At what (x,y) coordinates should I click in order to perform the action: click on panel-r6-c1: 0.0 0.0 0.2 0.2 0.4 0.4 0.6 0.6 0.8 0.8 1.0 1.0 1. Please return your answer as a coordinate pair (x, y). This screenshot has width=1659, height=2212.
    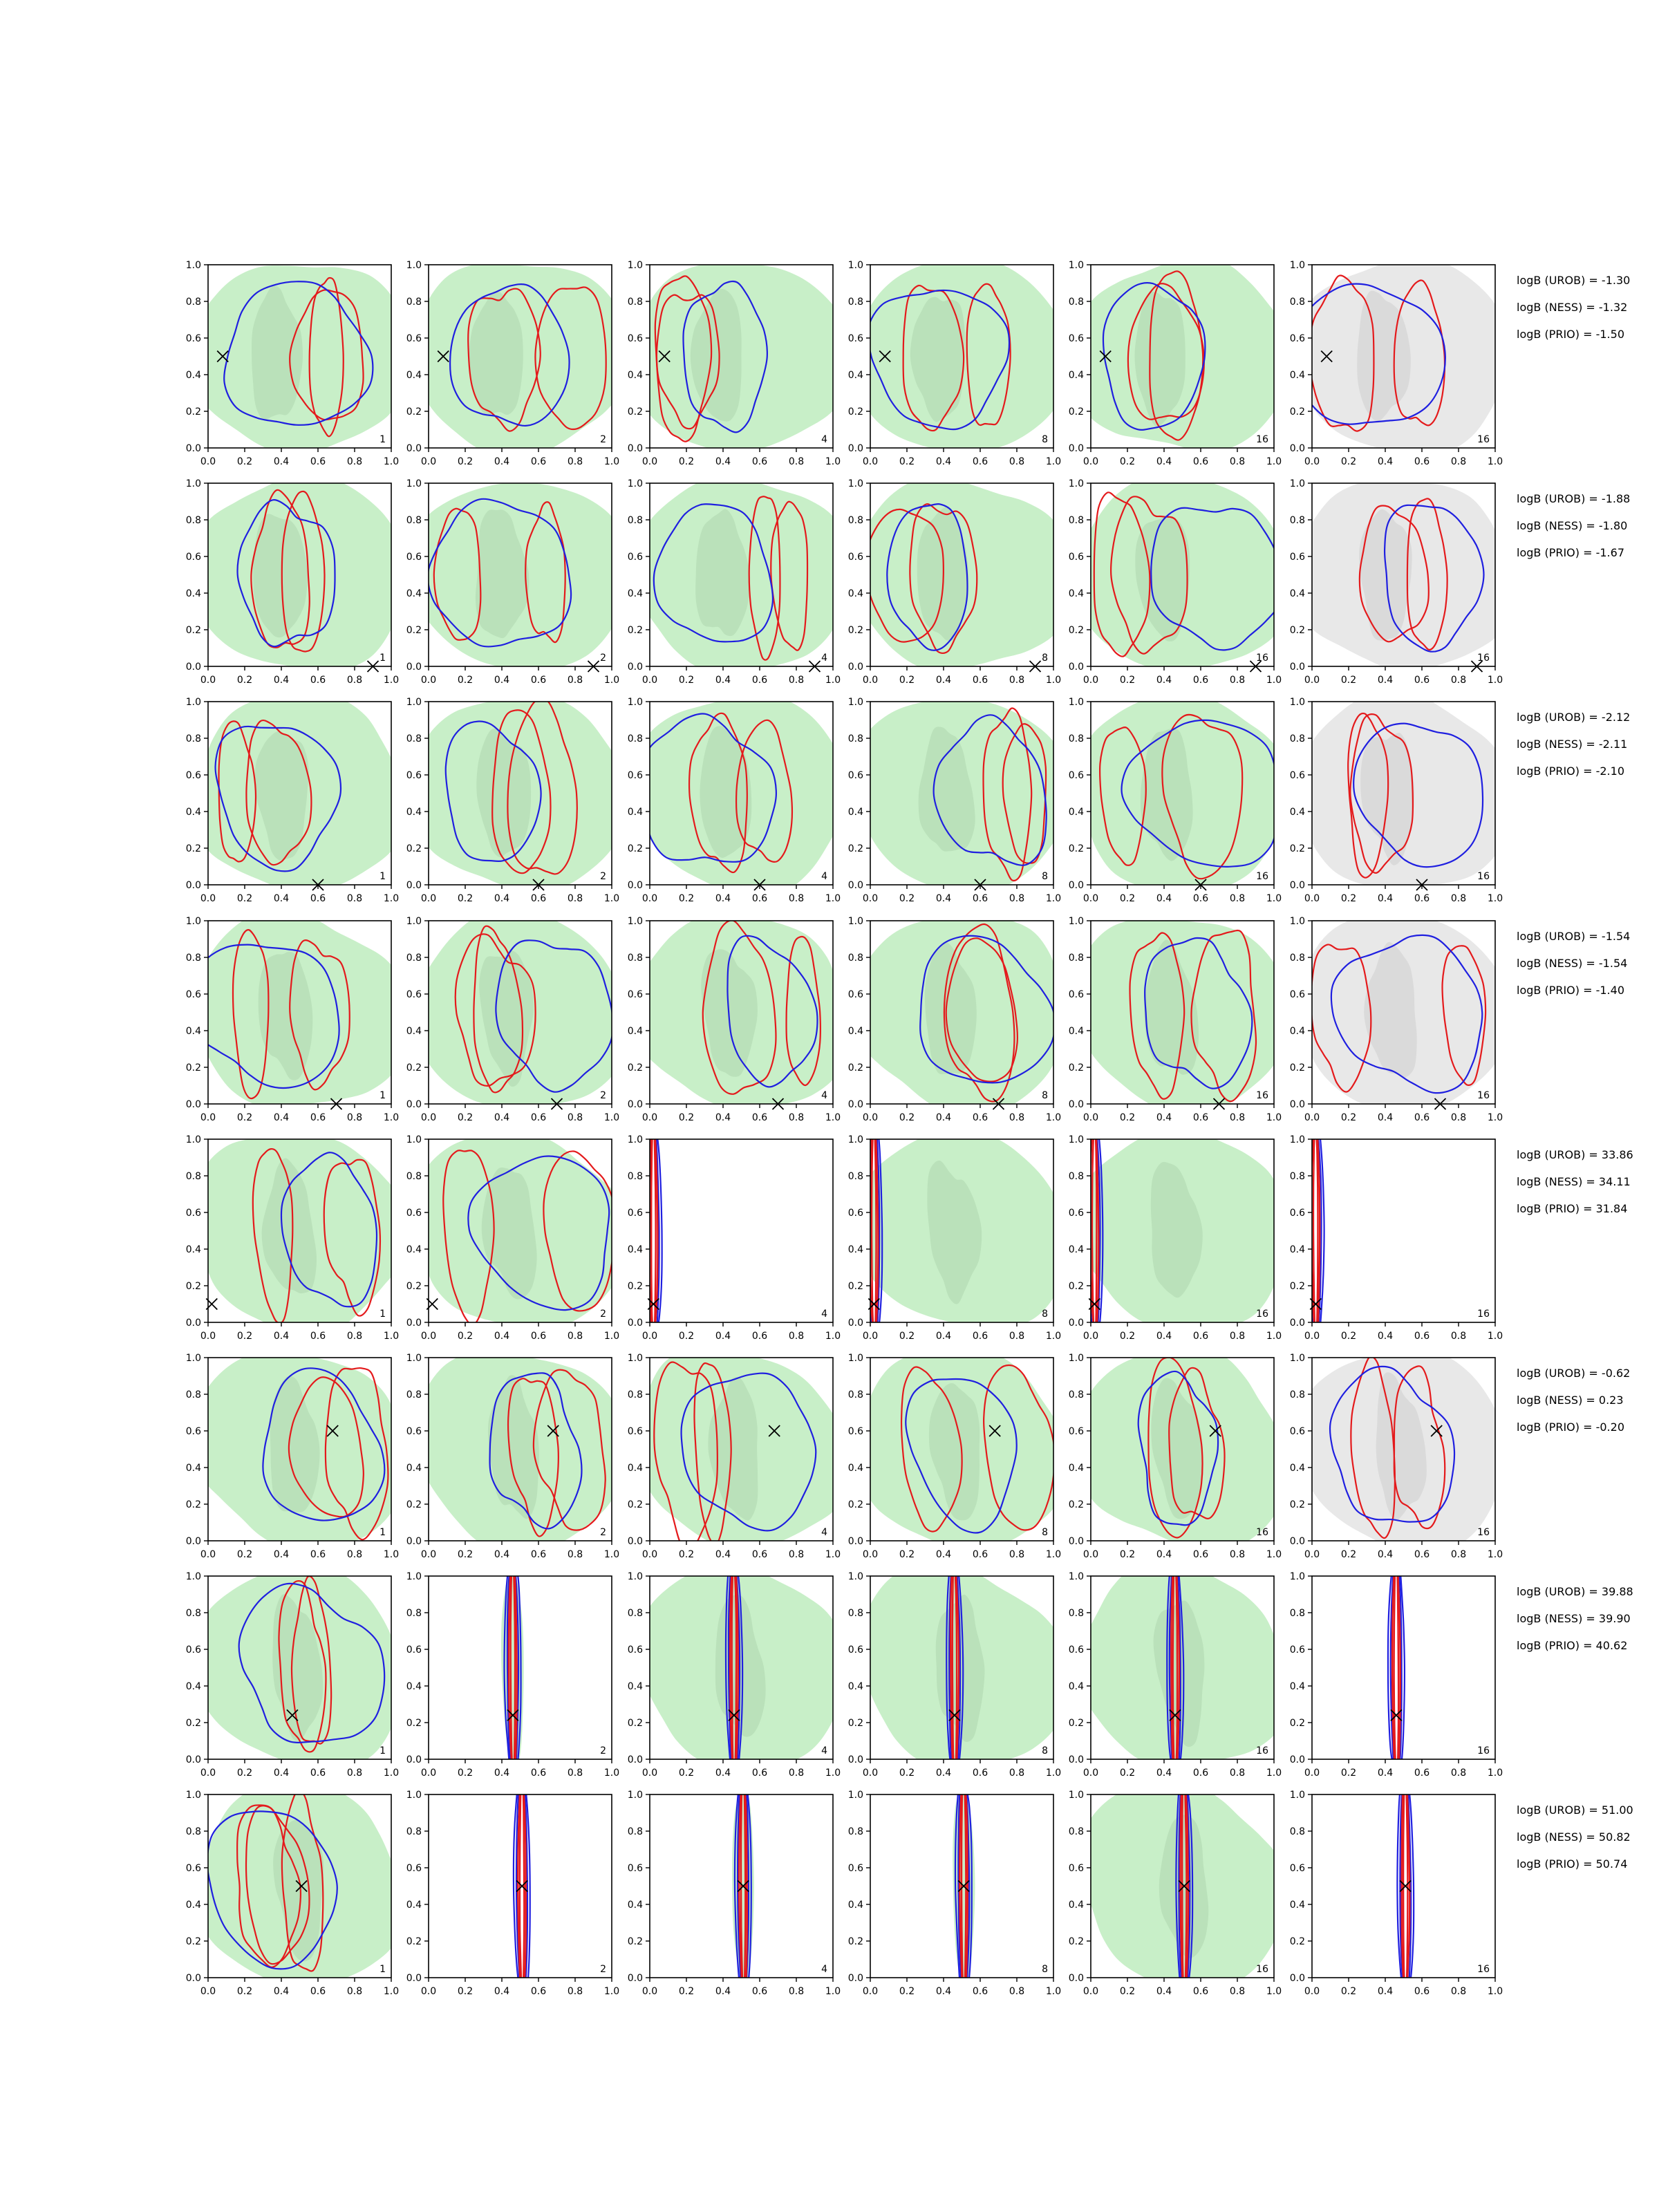
    Looking at the image, I should click on (292, 1456).